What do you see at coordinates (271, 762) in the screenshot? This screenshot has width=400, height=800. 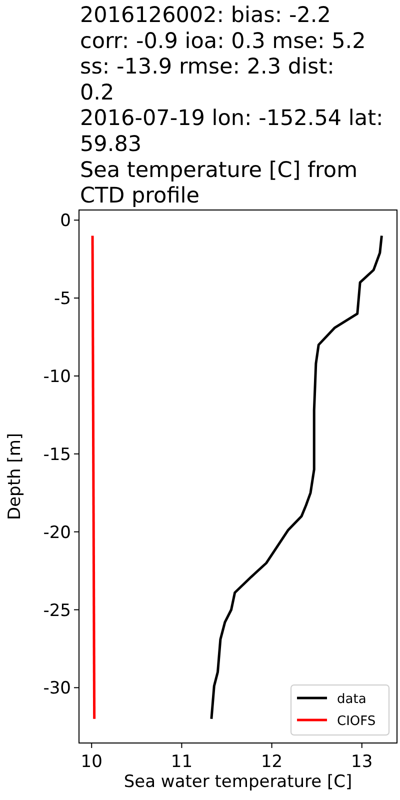 I see `x-tick-label: 12` at bounding box center [271, 762].